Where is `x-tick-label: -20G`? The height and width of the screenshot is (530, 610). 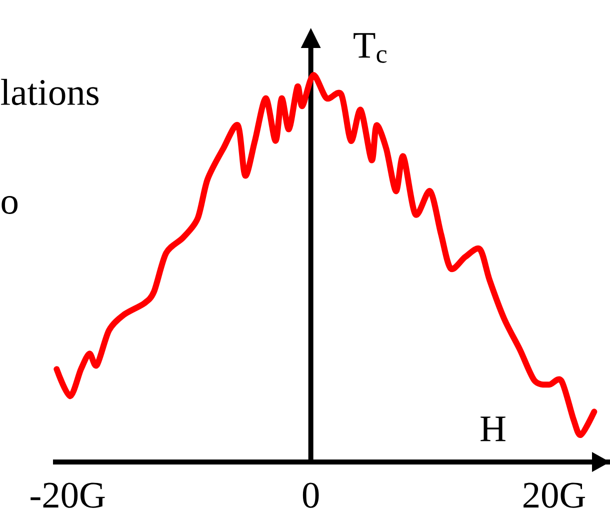 x-tick-label: -20G is located at coordinates (67, 495).